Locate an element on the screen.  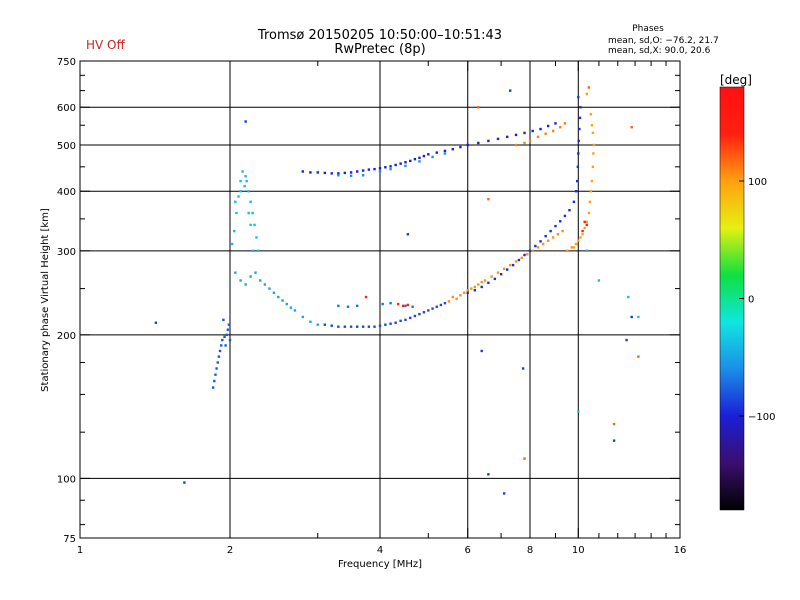
chart-subtitle: RwPretec (8p) is located at coordinates (379, 49).